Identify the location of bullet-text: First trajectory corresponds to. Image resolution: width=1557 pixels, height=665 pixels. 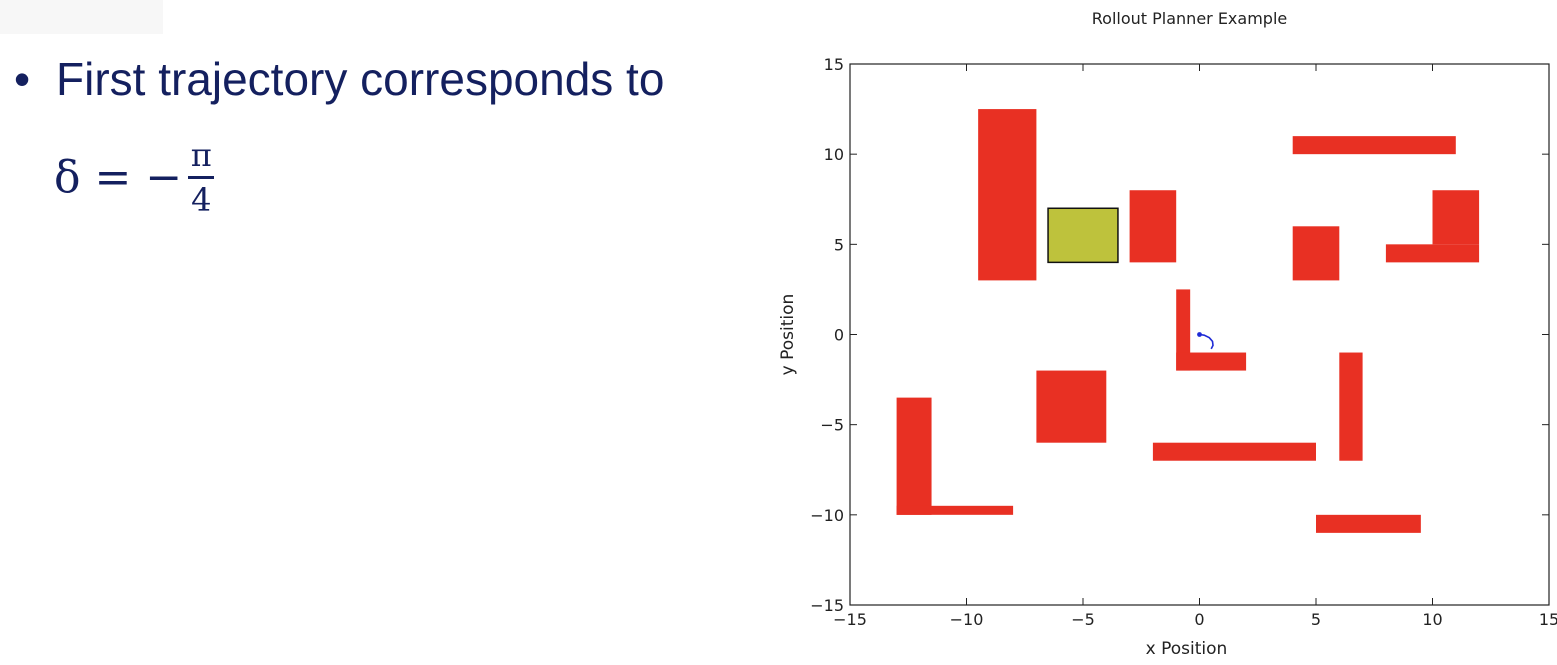
(360, 79).